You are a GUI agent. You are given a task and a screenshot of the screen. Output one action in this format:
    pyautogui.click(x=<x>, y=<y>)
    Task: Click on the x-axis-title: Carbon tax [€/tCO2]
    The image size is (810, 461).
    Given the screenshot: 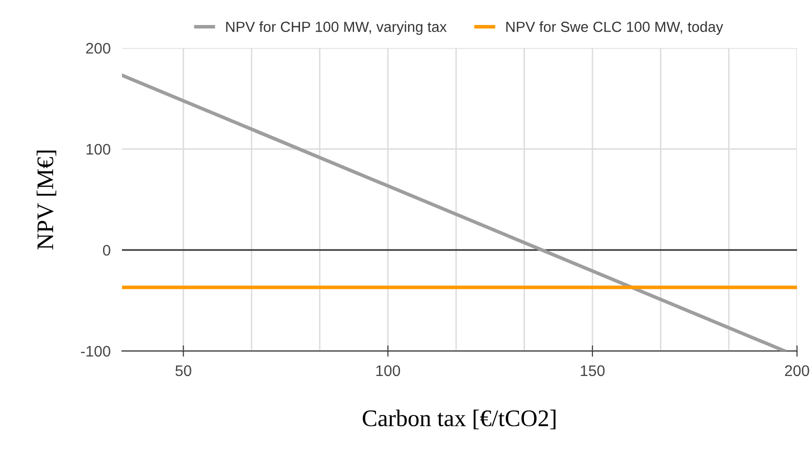 What is the action you would take?
    pyautogui.click(x=459, y=420)
    